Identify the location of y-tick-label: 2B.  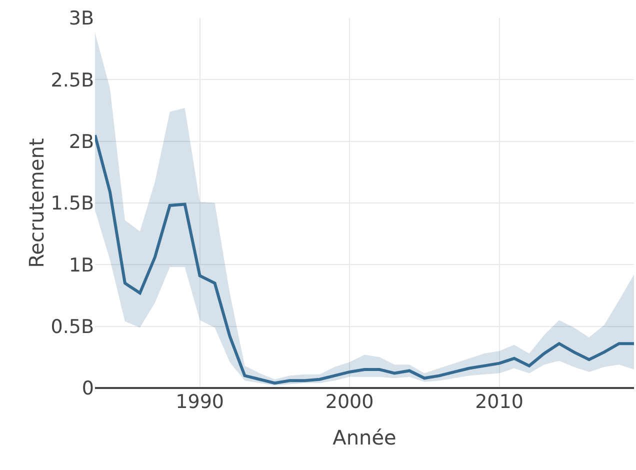
(81, 141).